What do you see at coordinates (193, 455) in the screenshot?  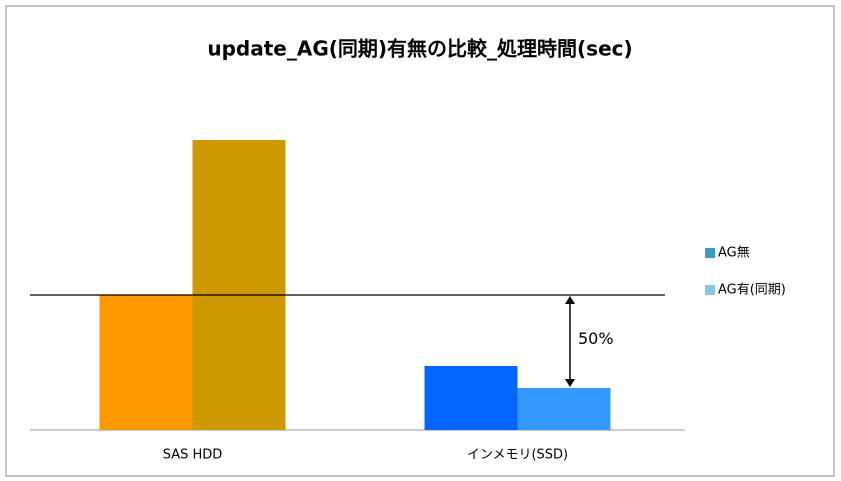 I see `x-tick-label: SAS HDD` at bounding box center [193, 455].